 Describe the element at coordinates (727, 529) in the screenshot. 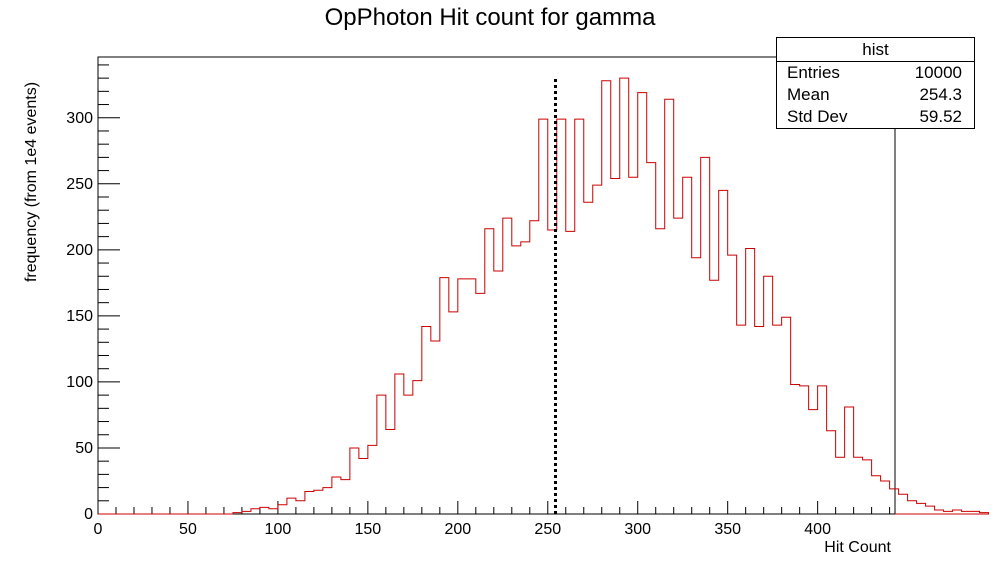

I see `x-tick-label: 350` at that location.